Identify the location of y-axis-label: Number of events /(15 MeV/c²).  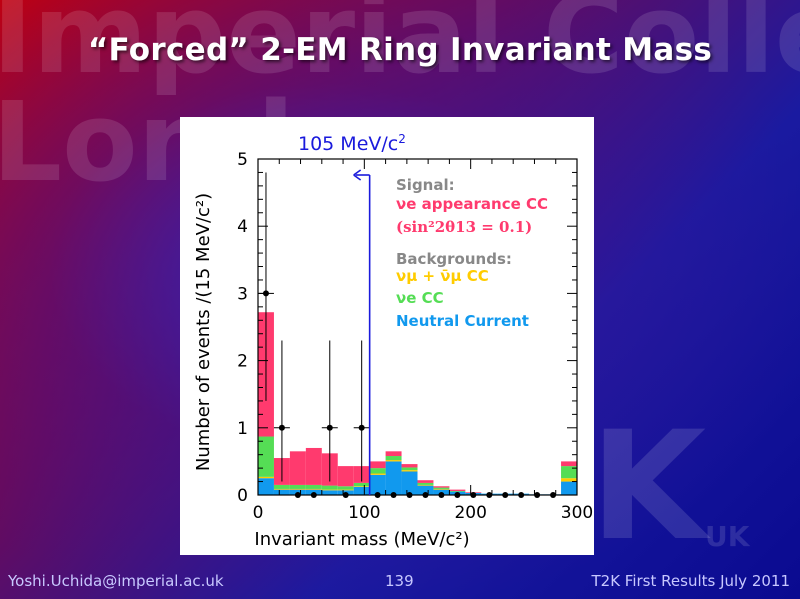
(203, 332).